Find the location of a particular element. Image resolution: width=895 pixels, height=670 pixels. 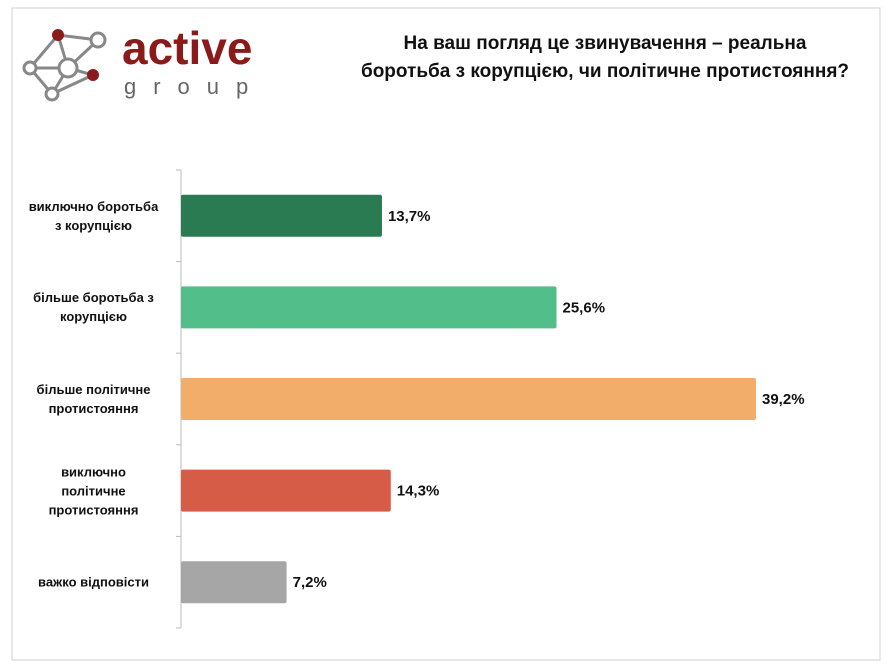

value-label: 7,2% is located at coordinates (310, 582).